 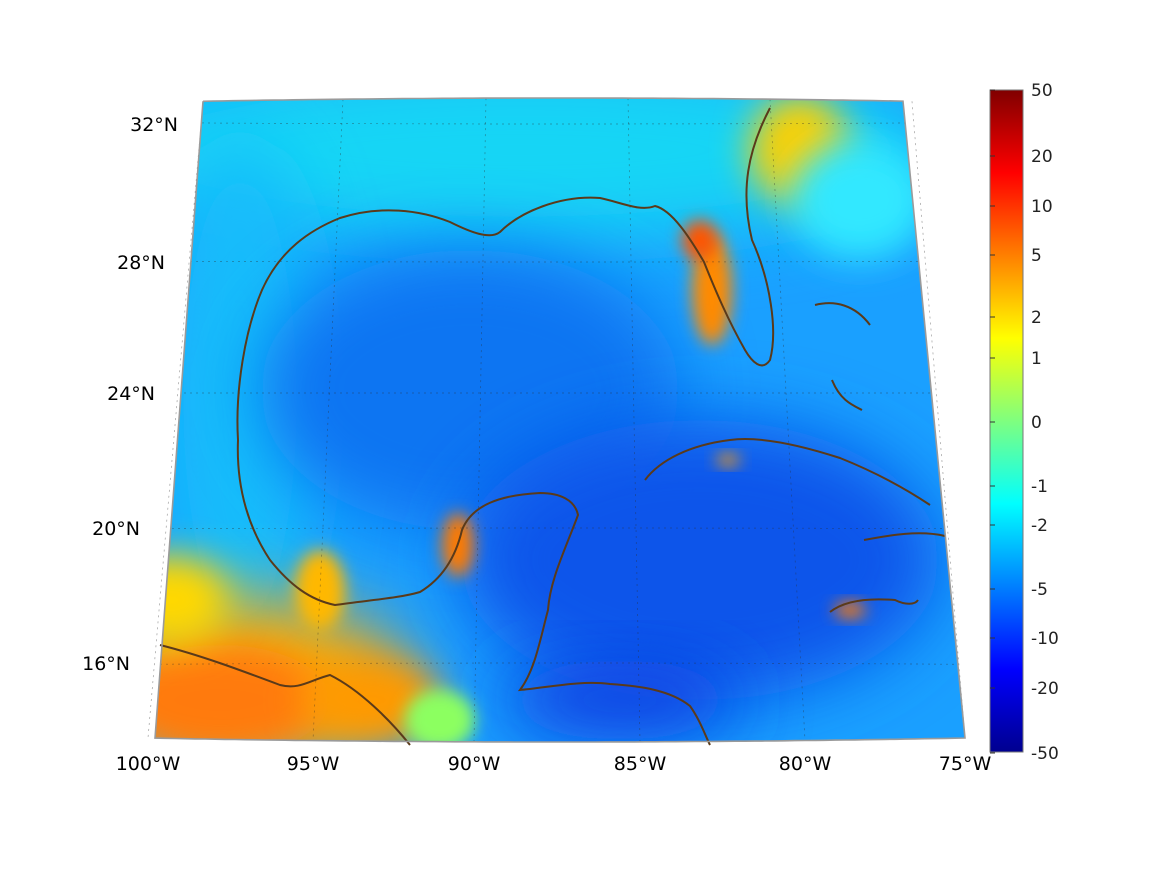 I want to click on longitude-label: 95°W, so click(x=313, y=764).